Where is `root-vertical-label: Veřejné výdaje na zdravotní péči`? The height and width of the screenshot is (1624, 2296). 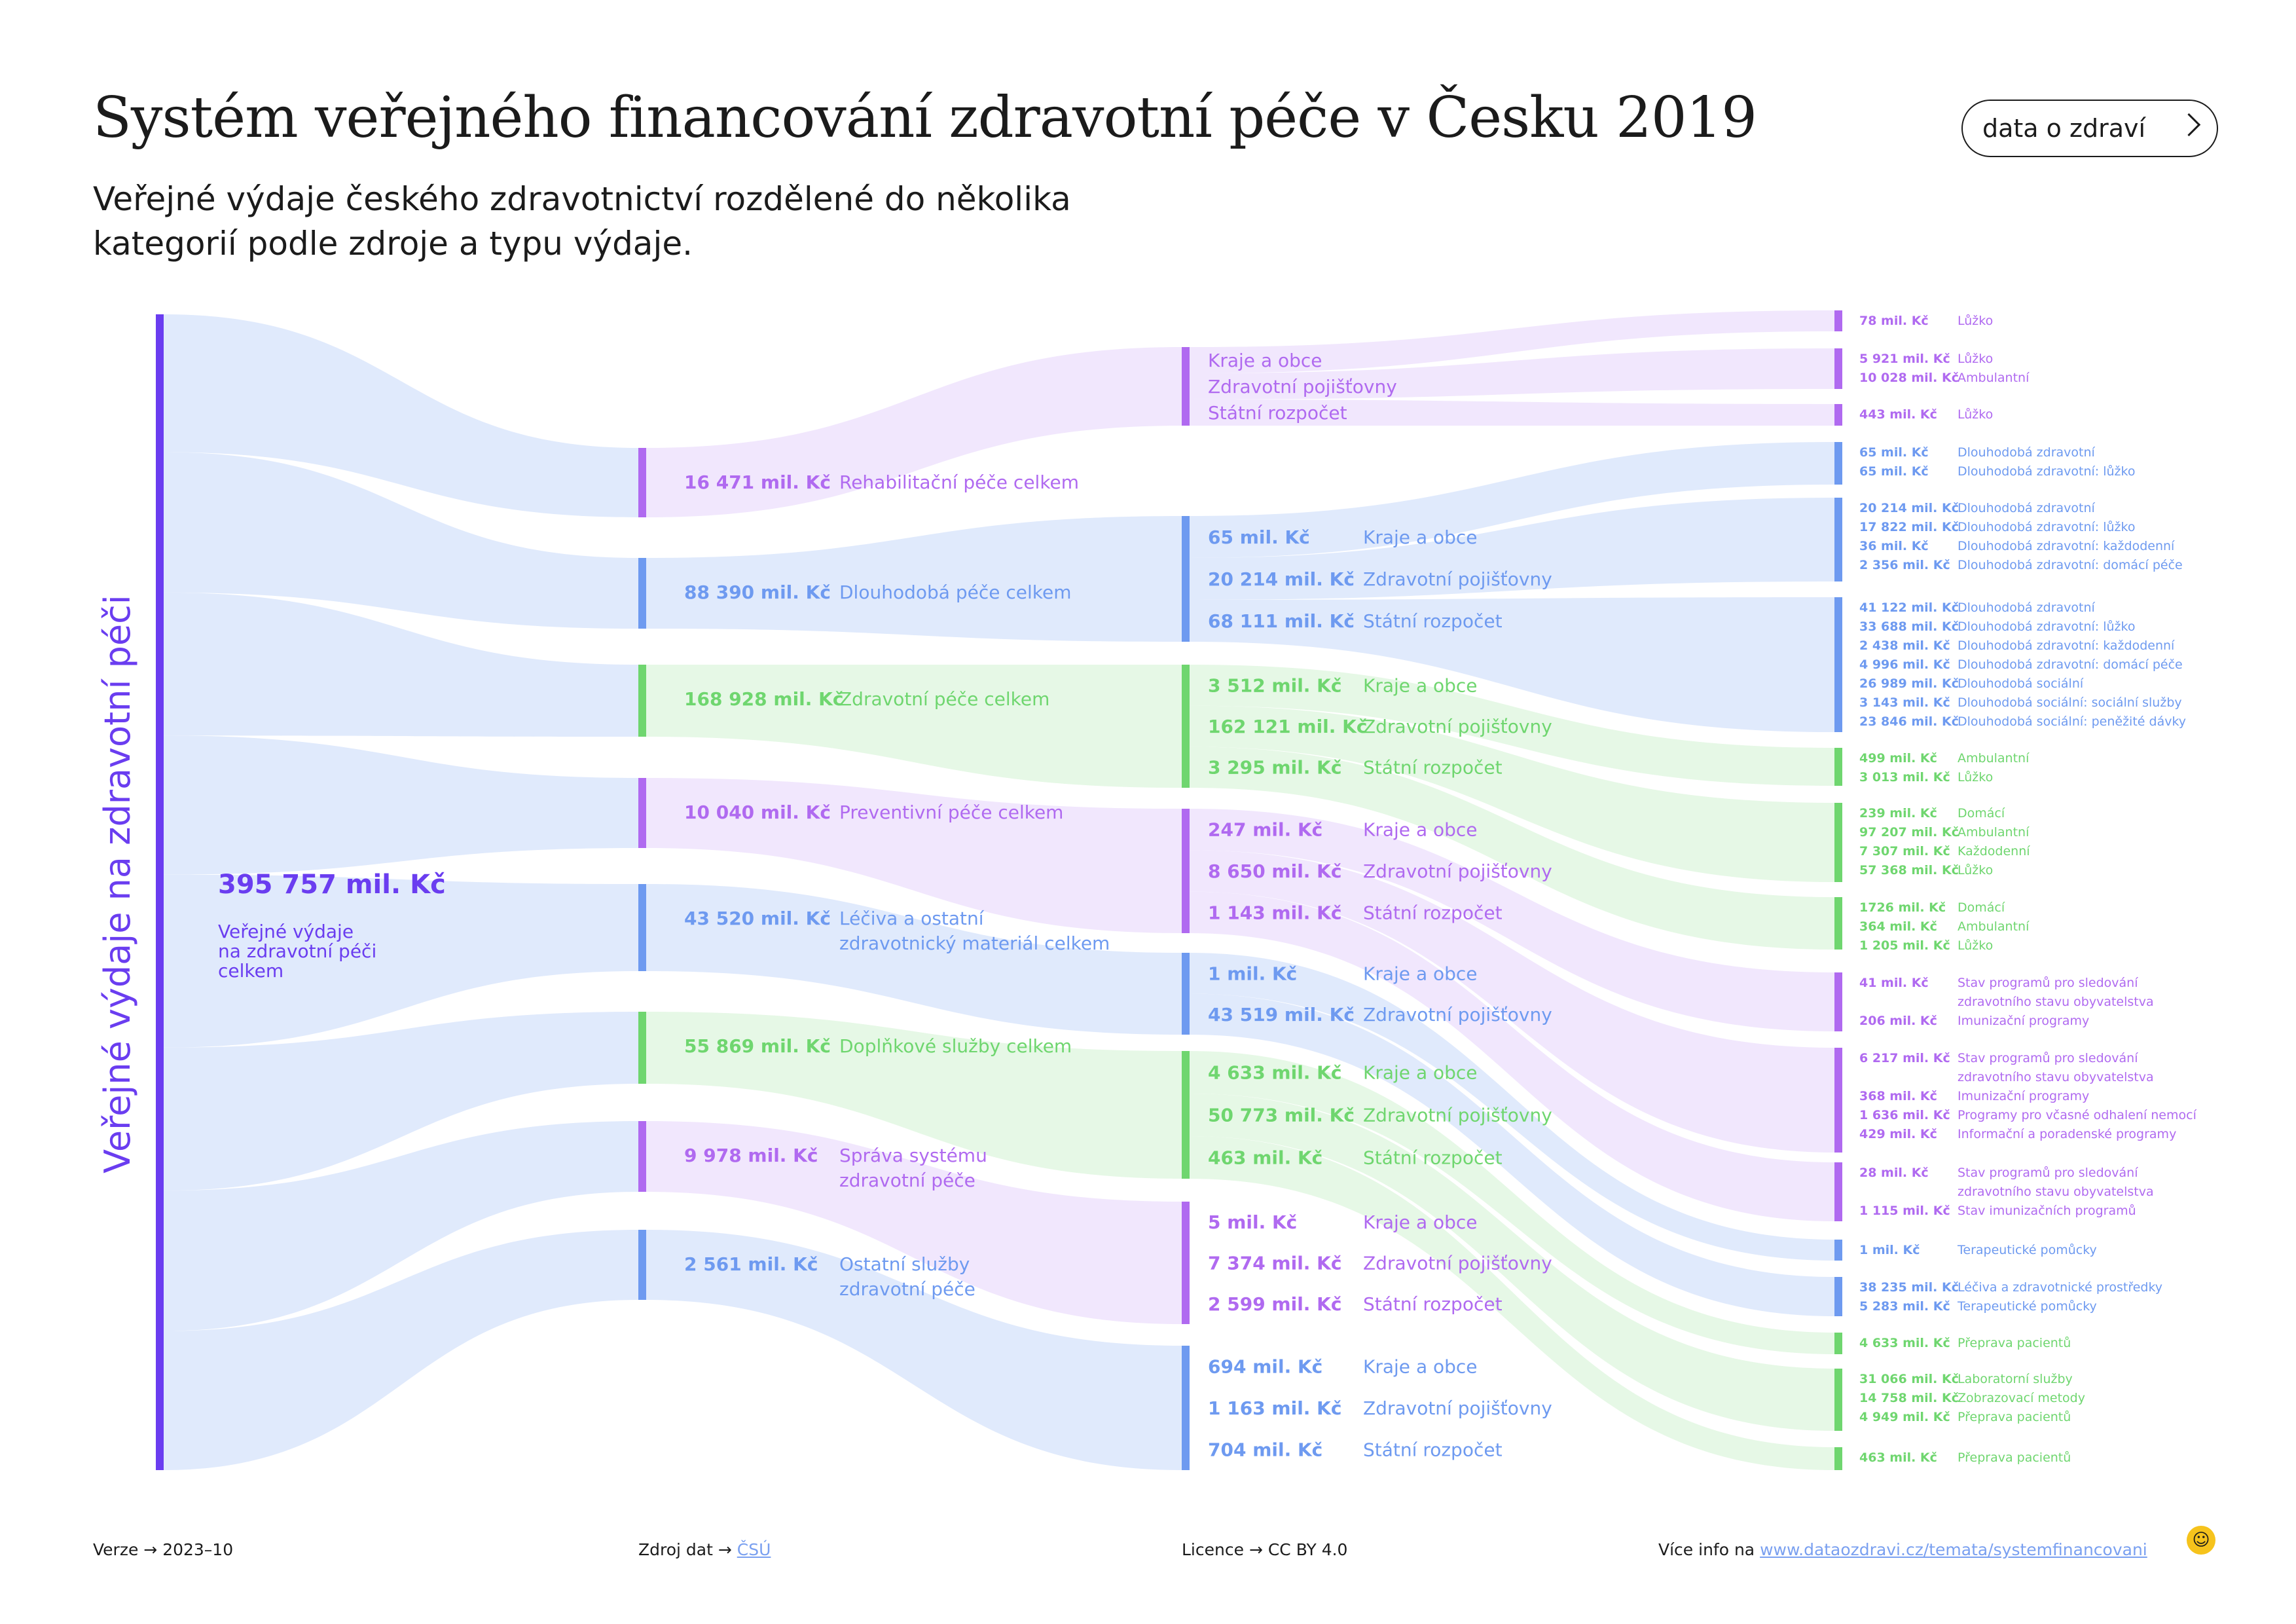 root-vertical-label: Veřejné výdaje na zdravotní péči is located at coordinates (117, 884).